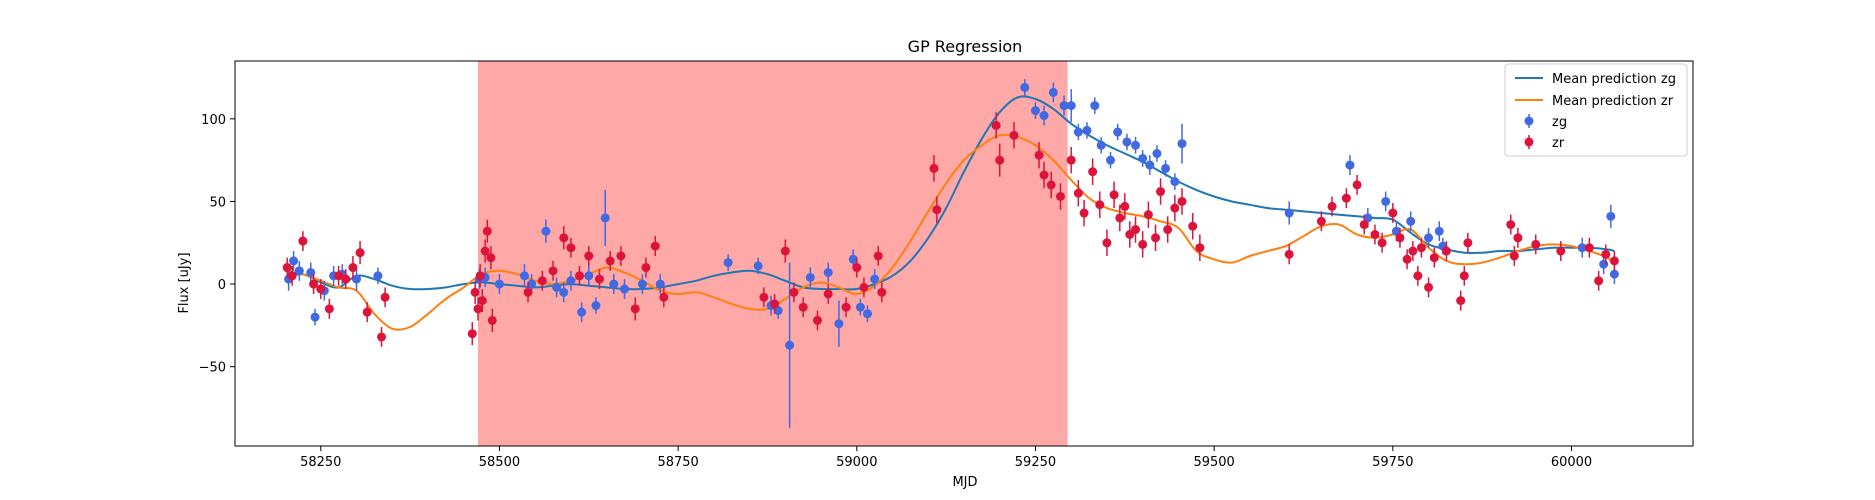  Describe the element at coordinates (320, 462) in the screenshot. I see `x-tick-label: 58250` at that location.